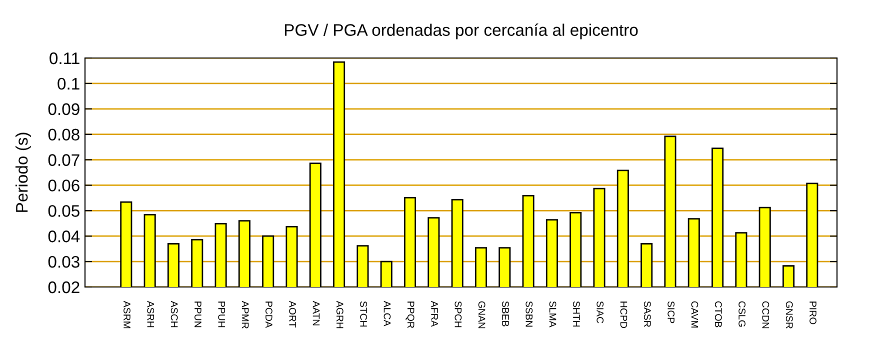 The width and height of the screenshot is (870, 350). Describe the element at coordinates (221, 315) in the screenshot. I see `x-tick-label: PPUH` at that location.